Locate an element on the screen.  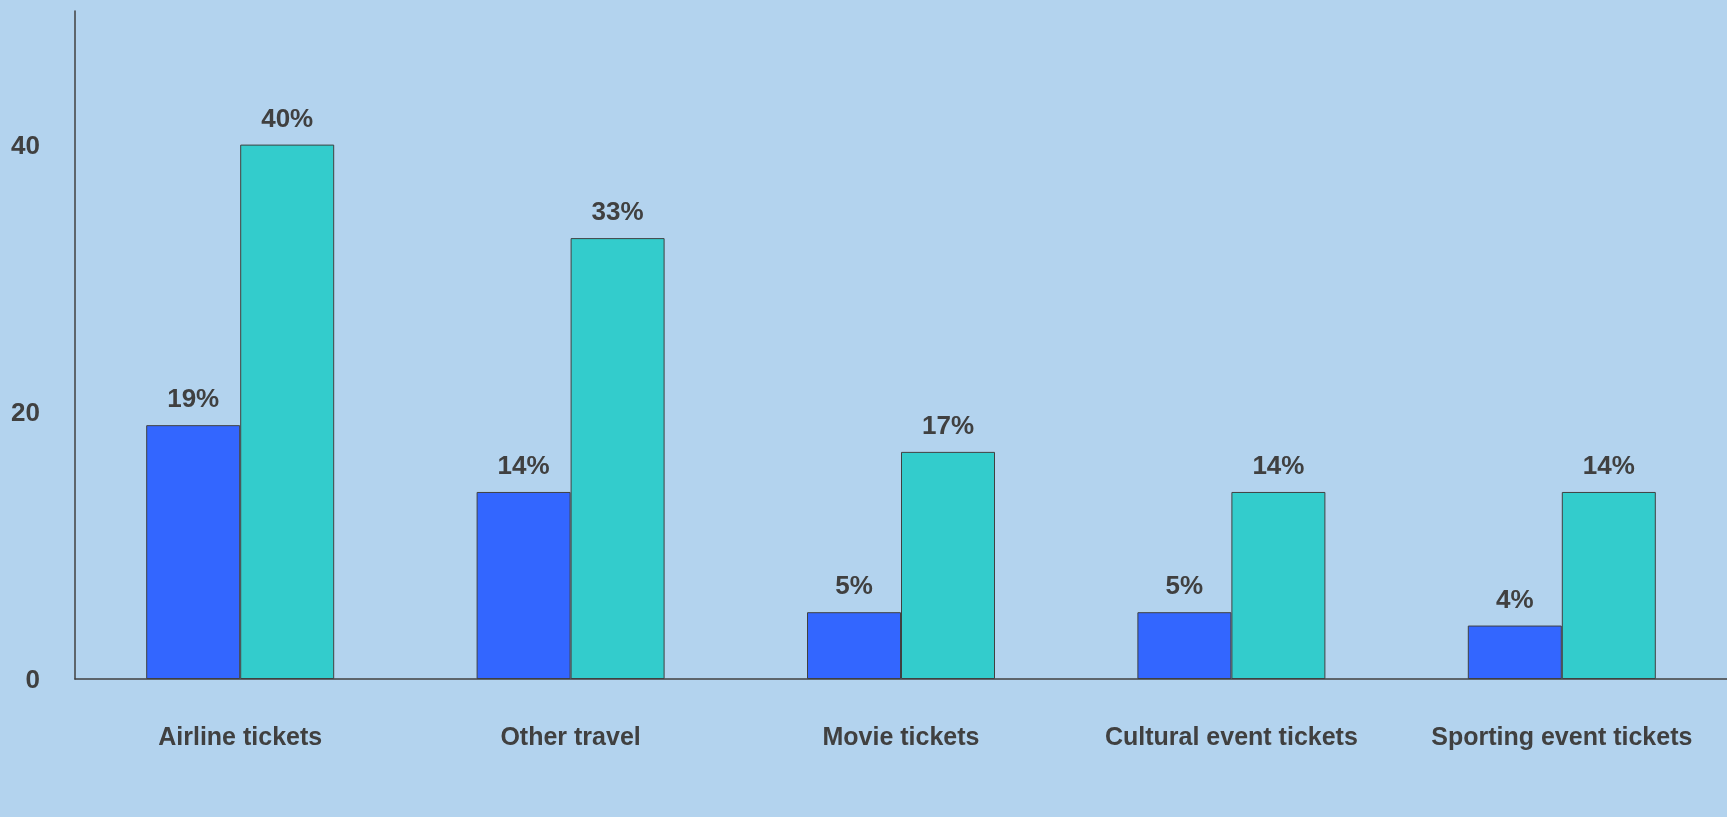
x-tick-label: Airline tickets is located at coordinates (240, 736).